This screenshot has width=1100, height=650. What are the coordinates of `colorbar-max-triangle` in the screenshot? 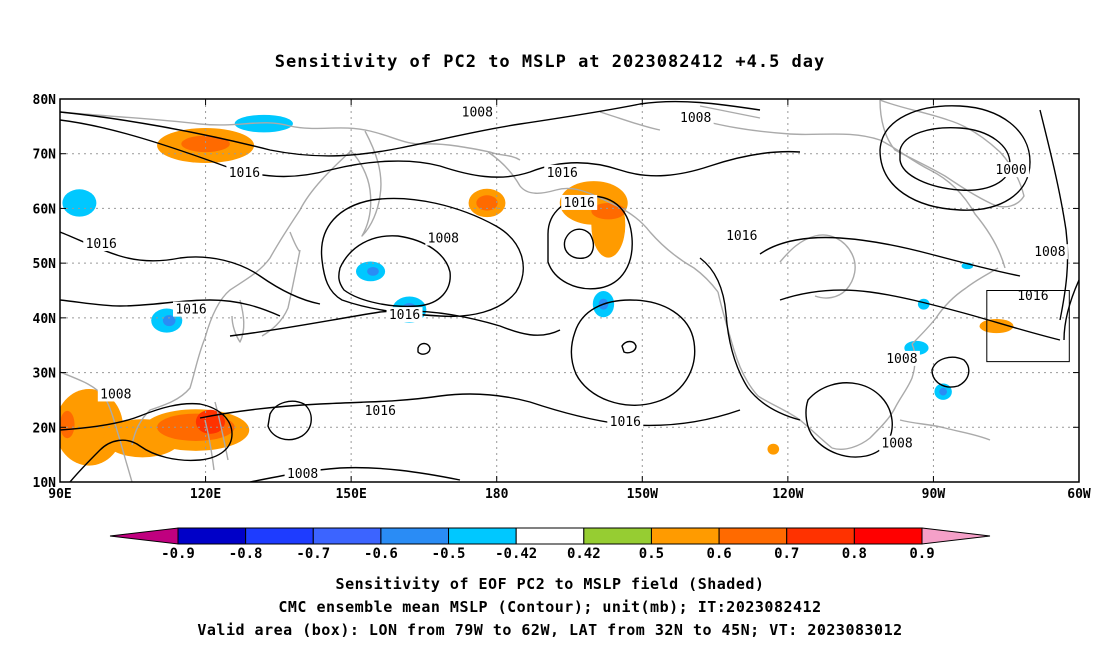 It's located at (956, 536).